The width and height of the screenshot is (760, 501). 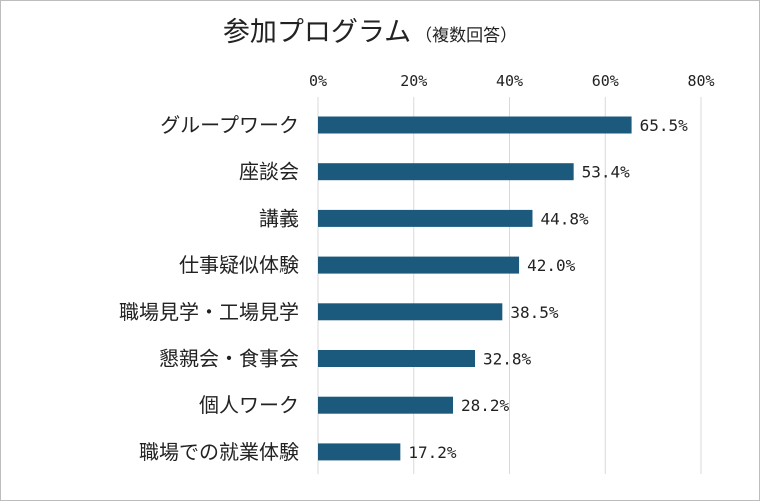 I want to click on chart-title-block: 参加プログラム （複数回答）, so click(x=370, y=29).